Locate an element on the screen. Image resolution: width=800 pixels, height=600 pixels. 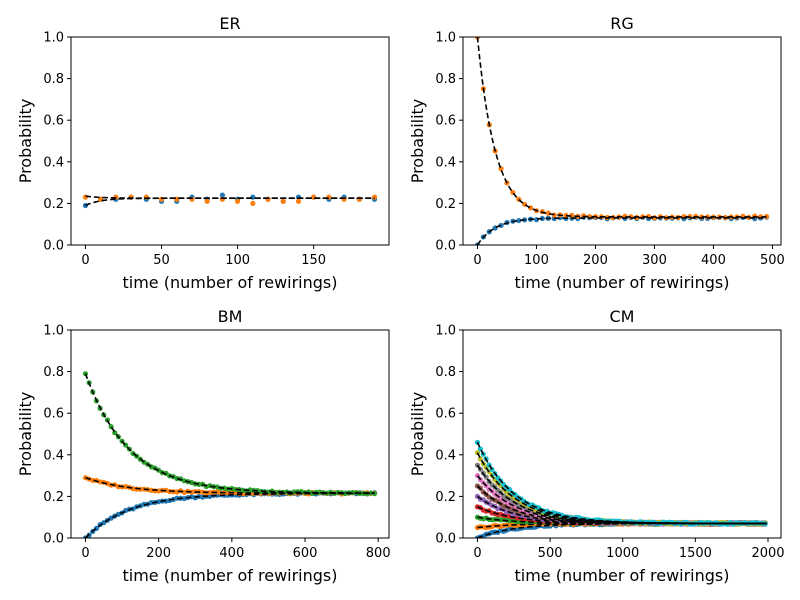
x-tick-label: 1500 is located at coordinates (695, 553).